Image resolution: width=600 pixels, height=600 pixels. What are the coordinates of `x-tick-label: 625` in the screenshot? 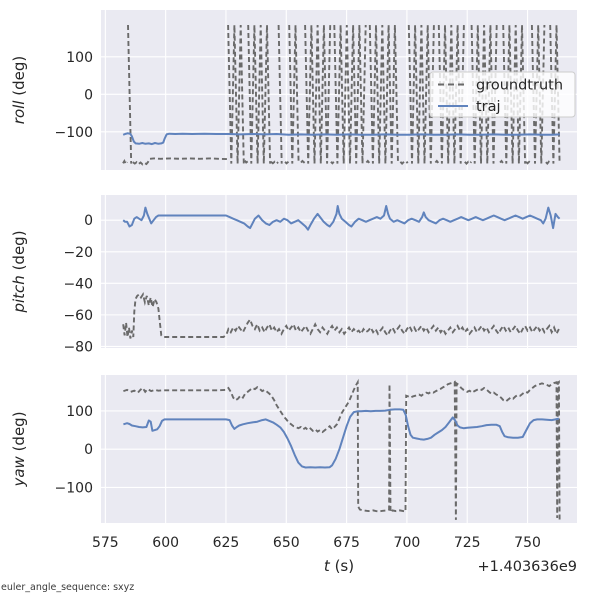 It's located at (226, 543).